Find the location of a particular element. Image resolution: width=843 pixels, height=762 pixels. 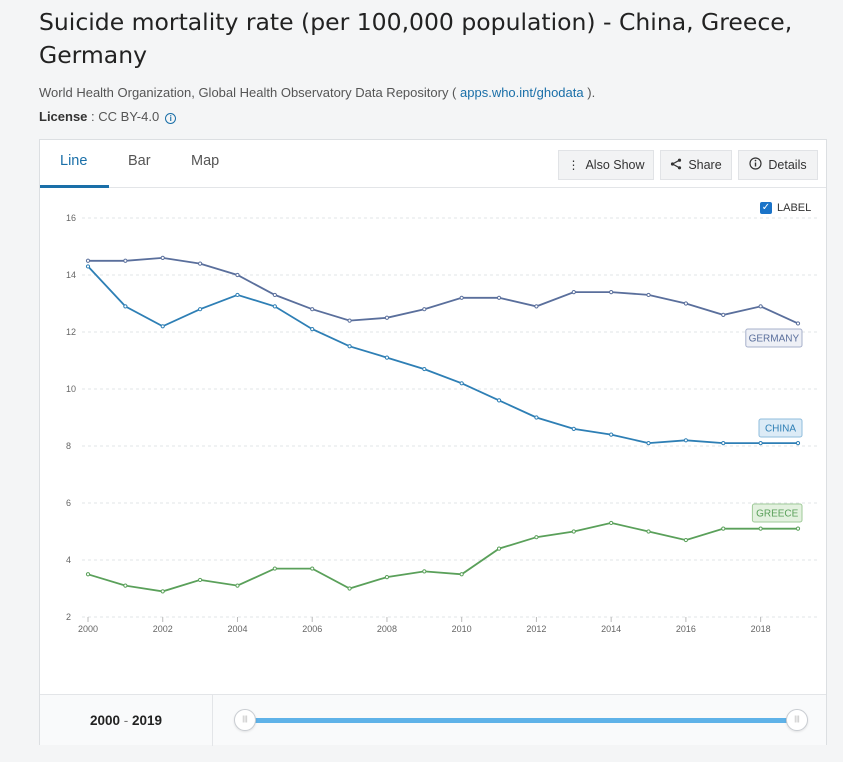

also-show-label: Also Show is located at coordinates (615, 165).